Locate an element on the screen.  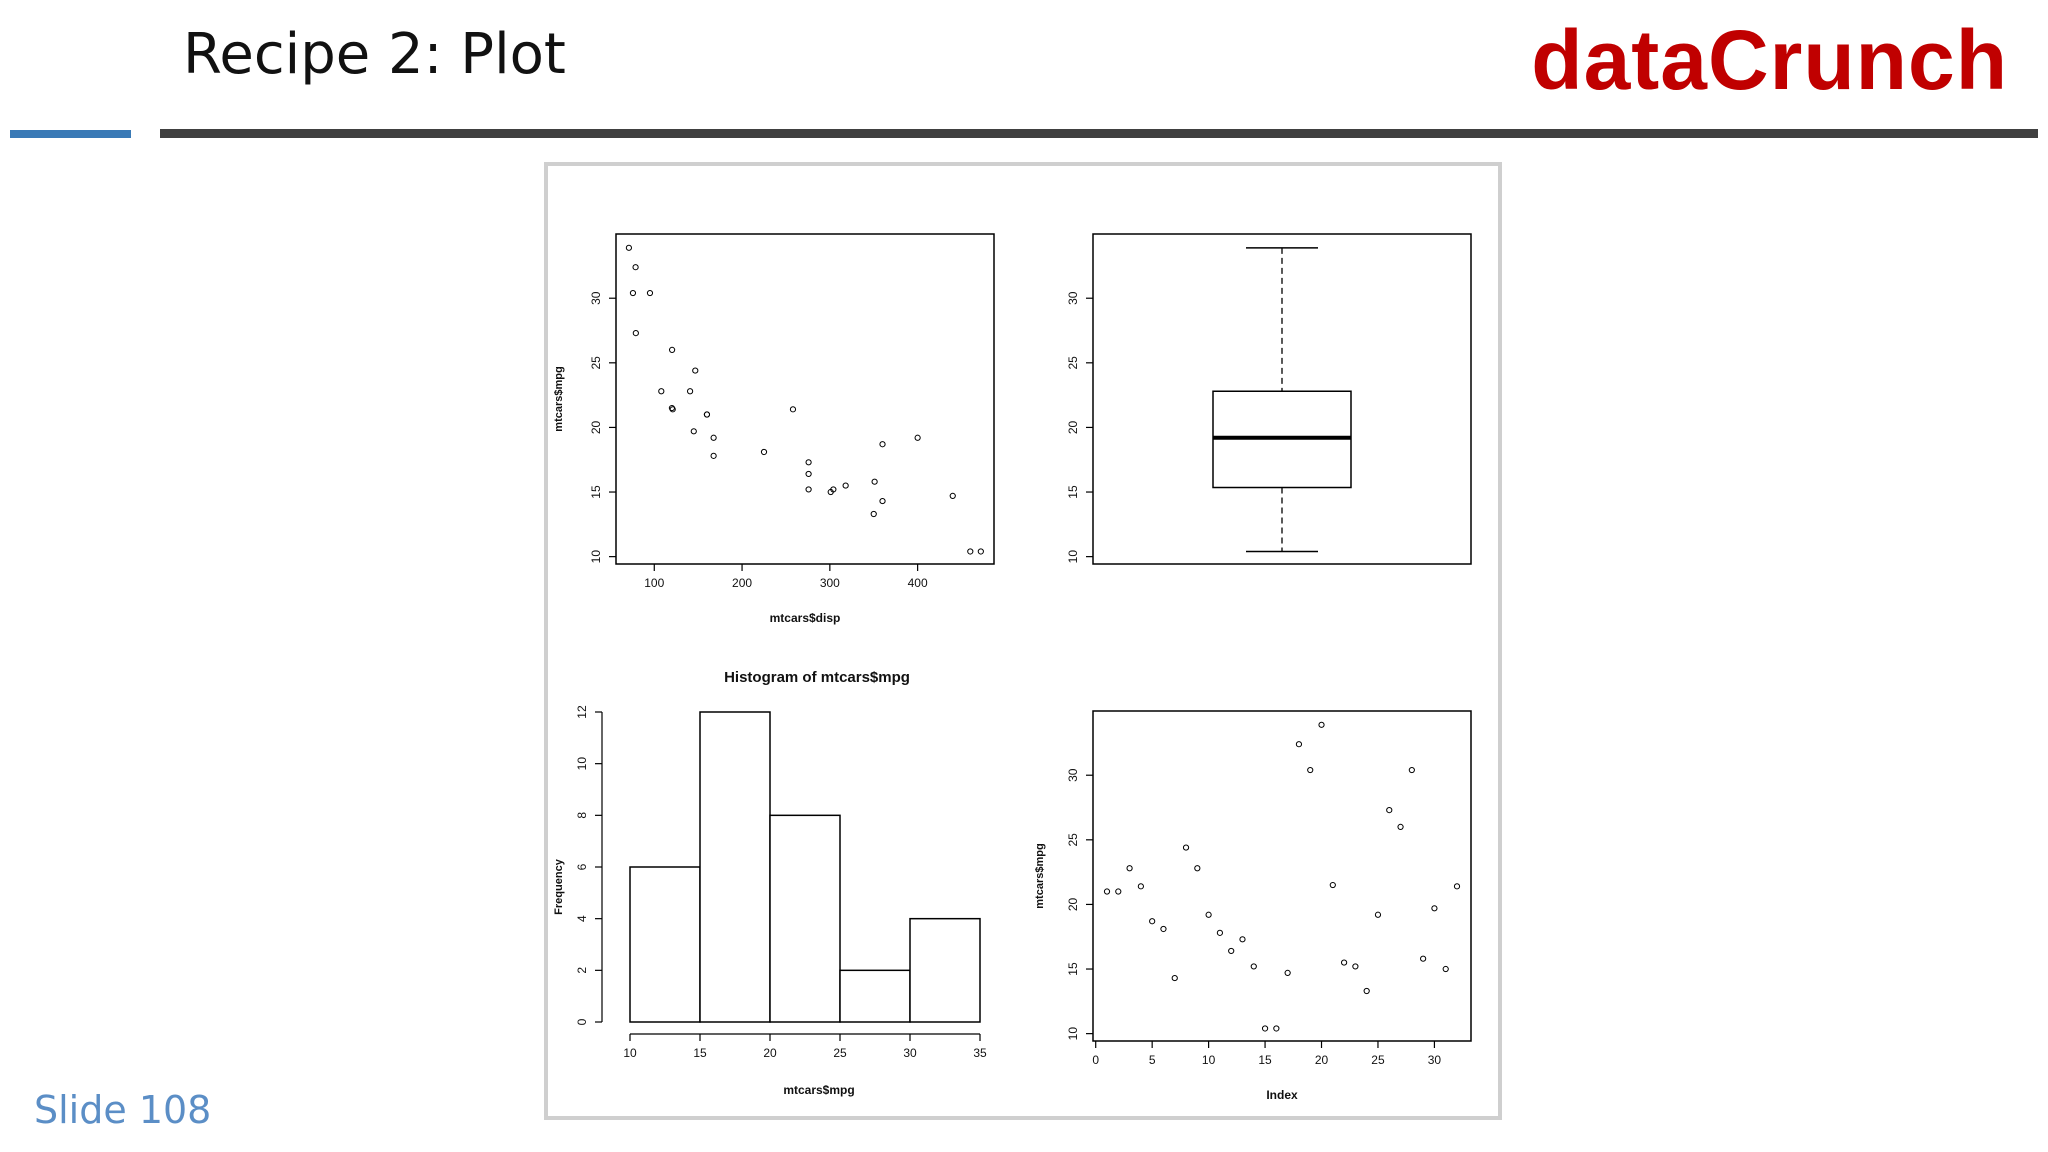
slide-number: Slide 108 is located at coordinates (123, 1110).